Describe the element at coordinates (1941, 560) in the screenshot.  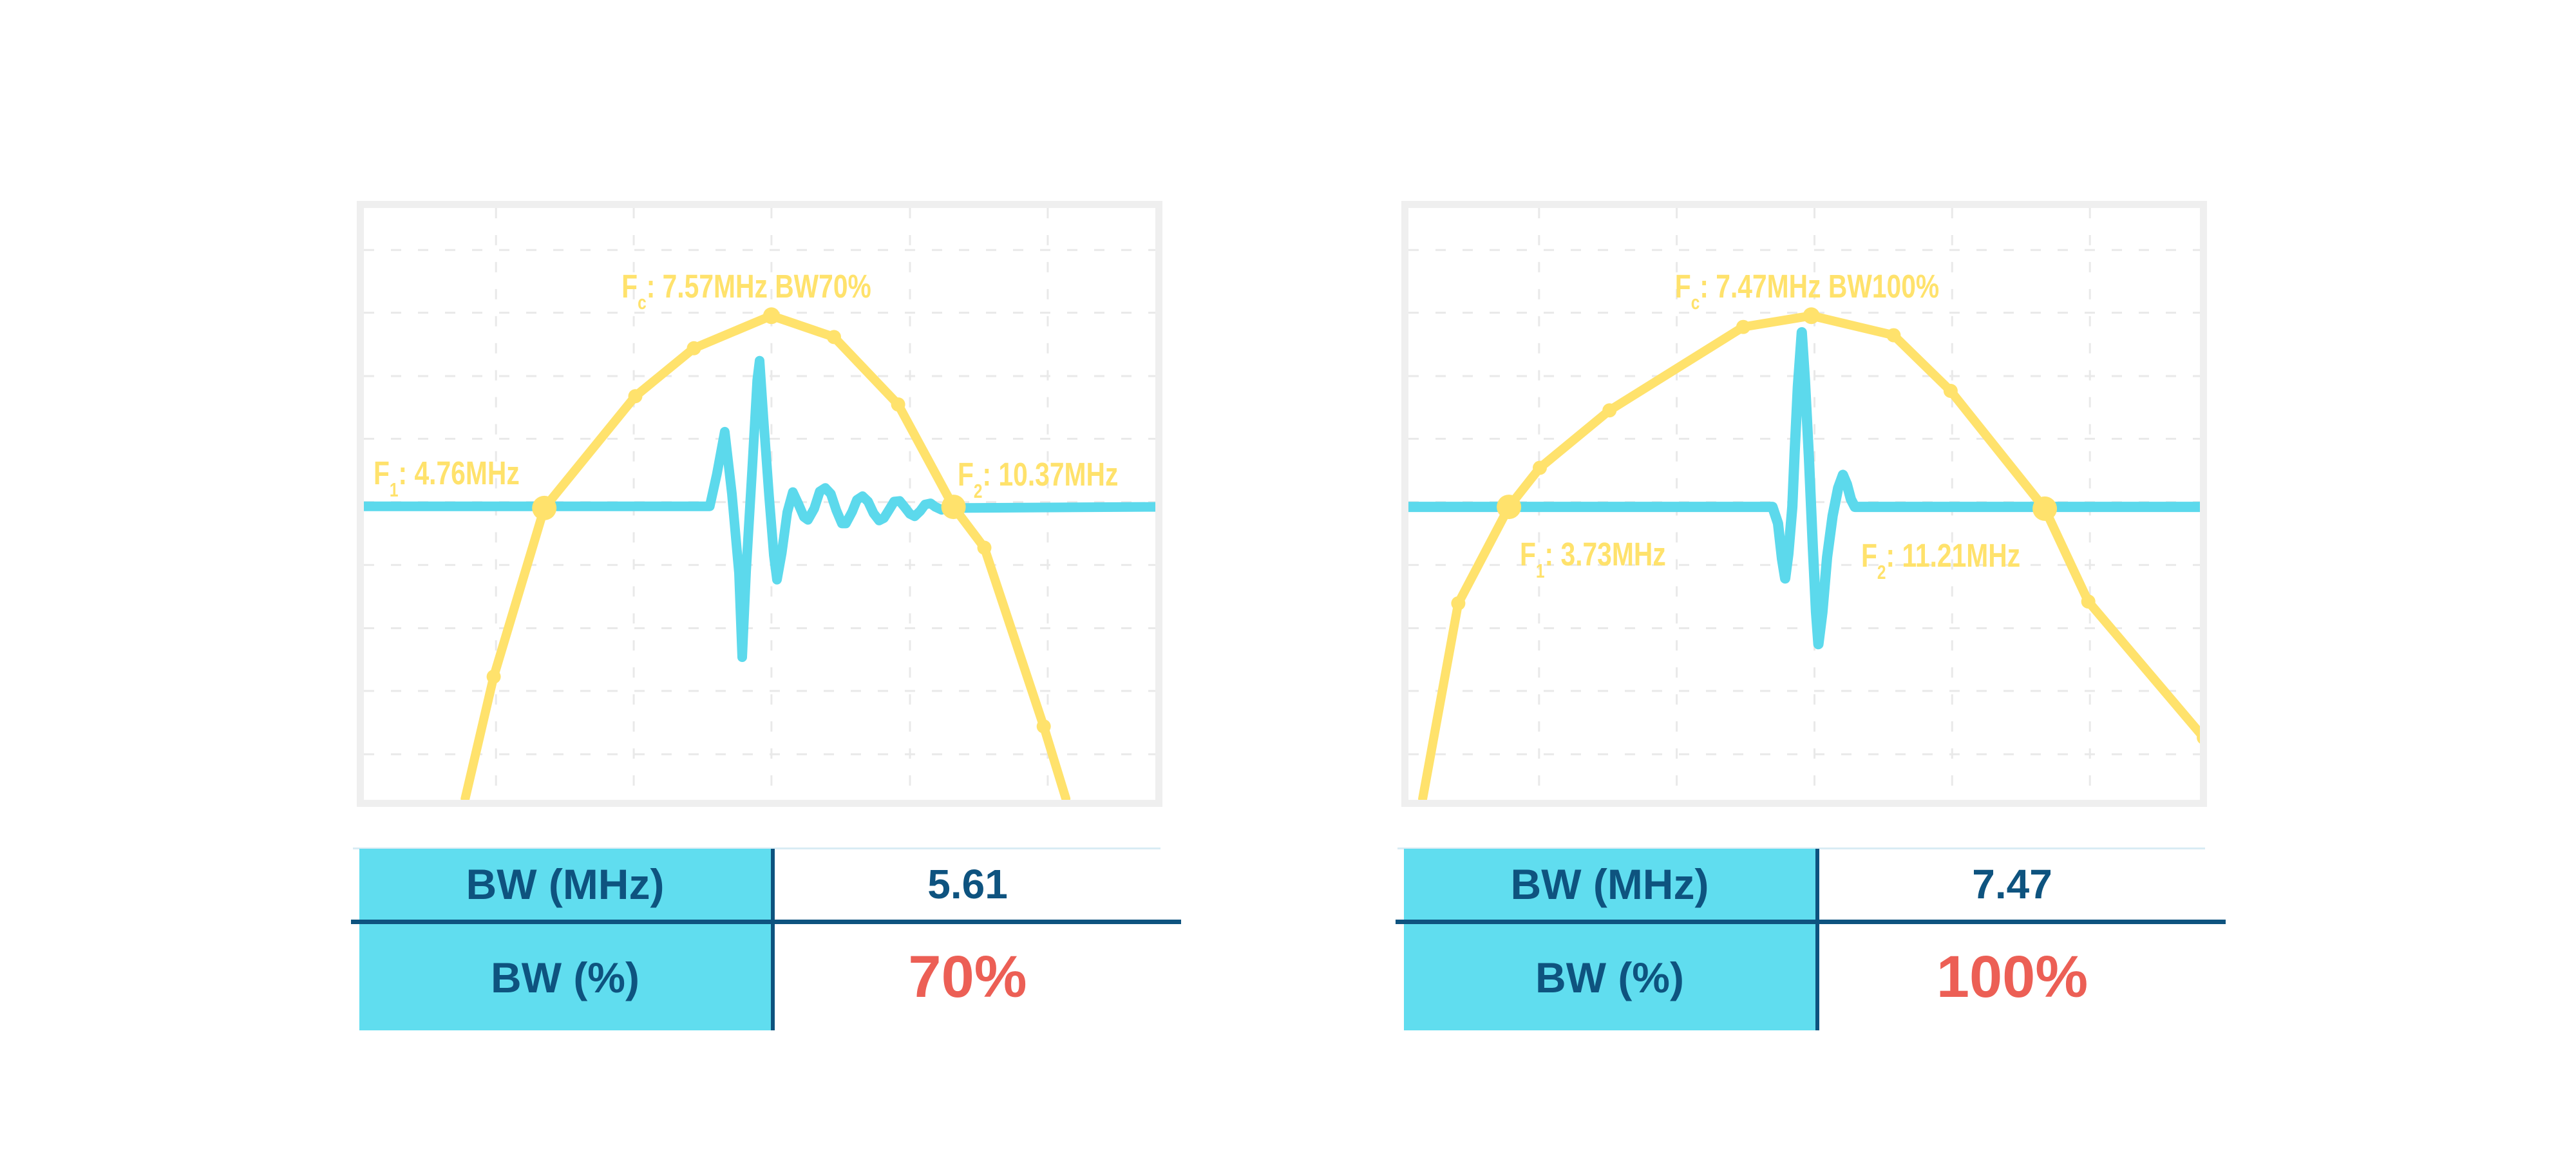
I see `annotation-f2-right: F2: 11.21MHz` at that location.